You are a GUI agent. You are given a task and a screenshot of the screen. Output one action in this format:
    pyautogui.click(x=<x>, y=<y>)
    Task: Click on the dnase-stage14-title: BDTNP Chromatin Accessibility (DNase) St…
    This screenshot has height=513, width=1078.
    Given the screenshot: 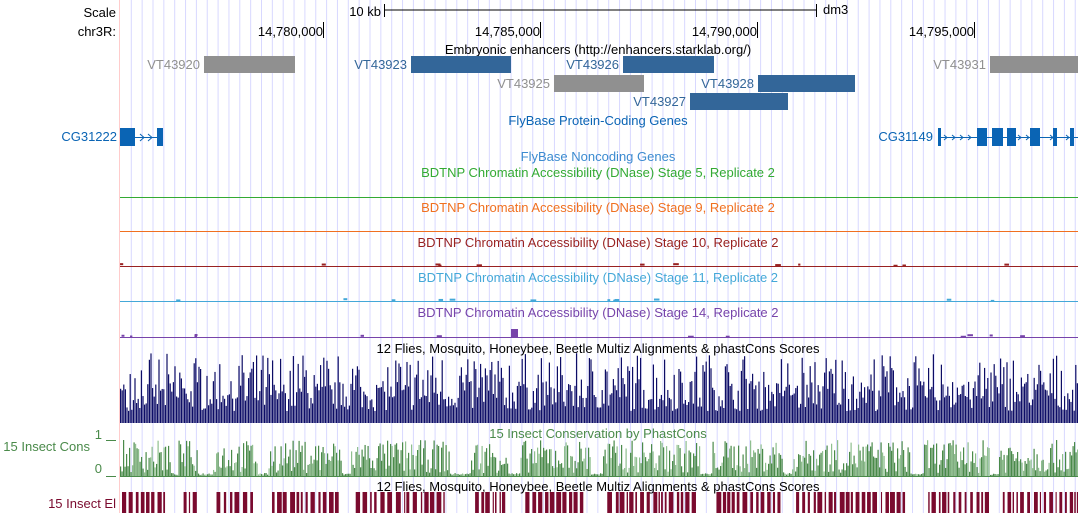 What is the action you would take?
    pyautogui.click(x=597, y=312)
    